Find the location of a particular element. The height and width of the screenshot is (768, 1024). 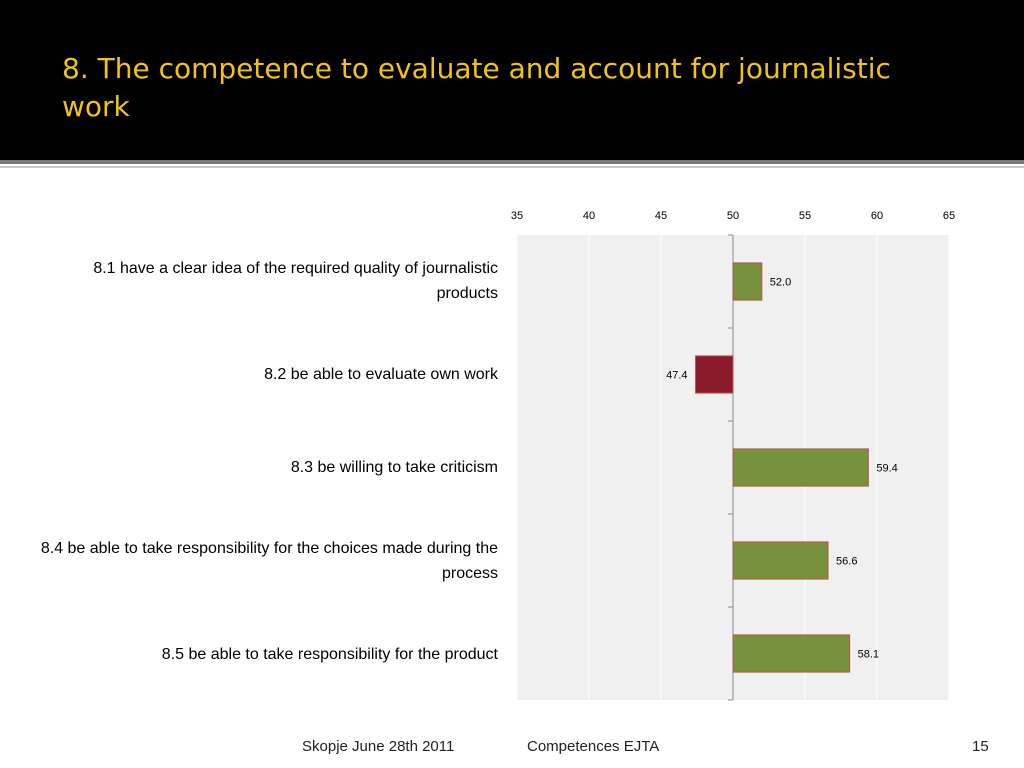

page-number: 15 is located at coordinates (980, 746).